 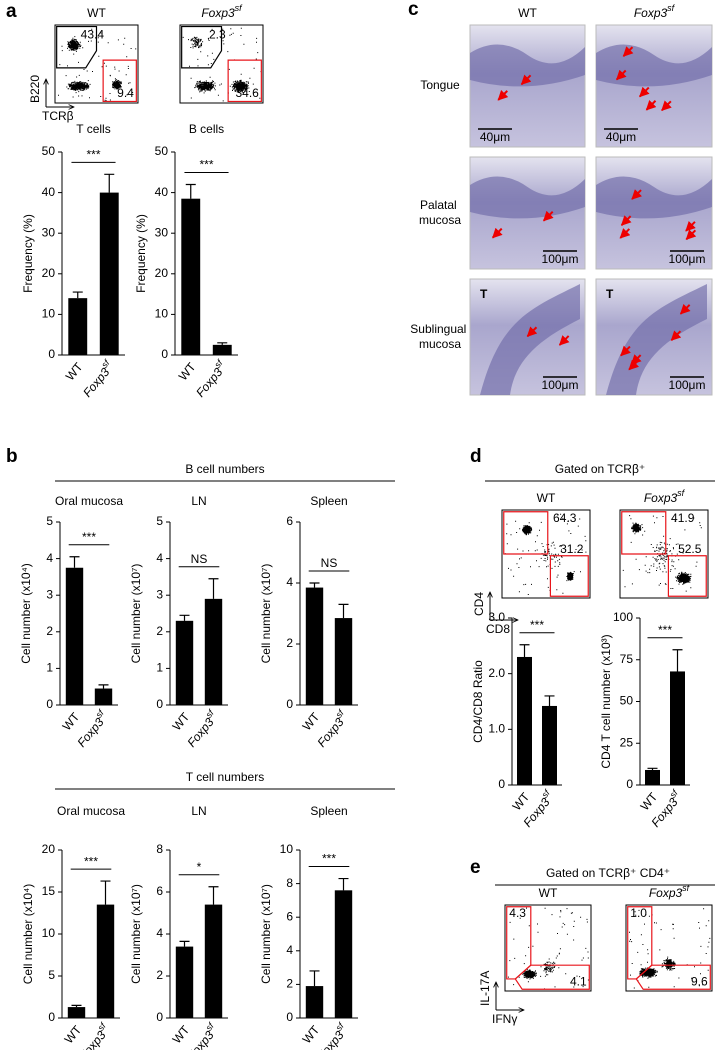 What do you see at coordinates (621, 137) in the screenshot?
I see `scale-bar-label: 40μm` at bounding box center [621, 137].